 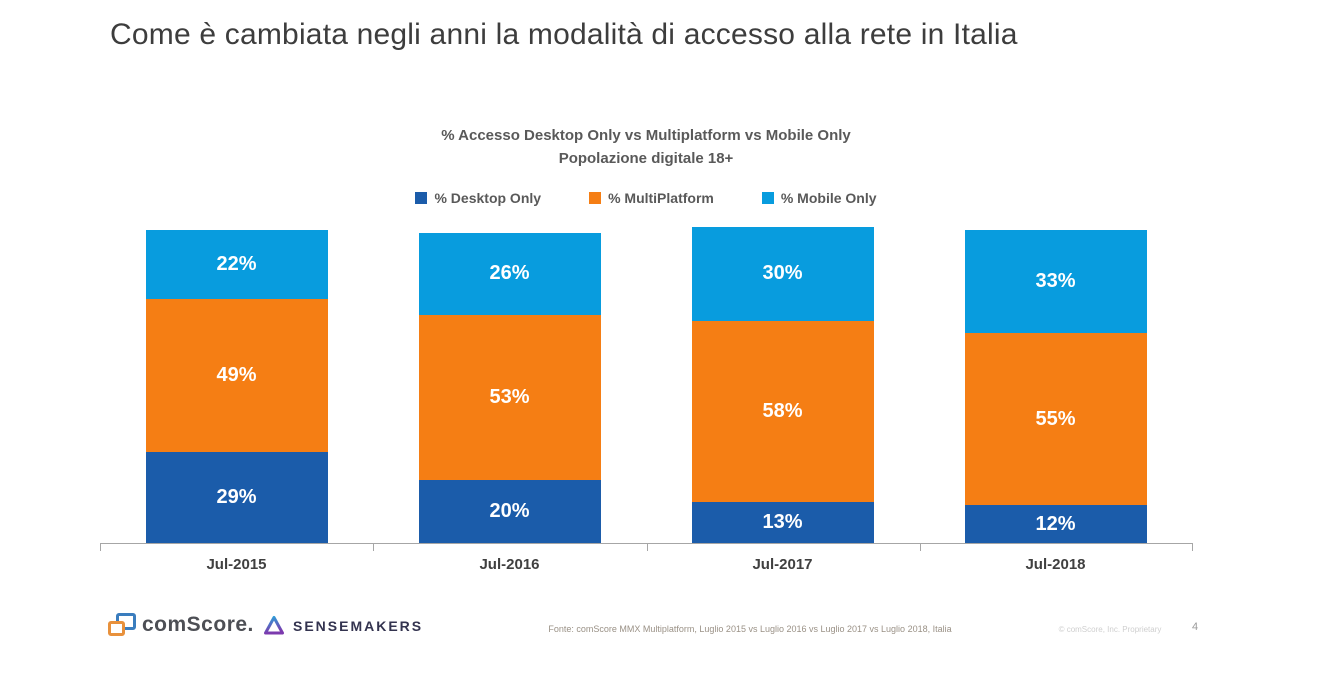 What do you see at coordinates (782, 564) in the screenshot?
I see `x-axis-label: Jul-2017` at bounding box center [782, 564].